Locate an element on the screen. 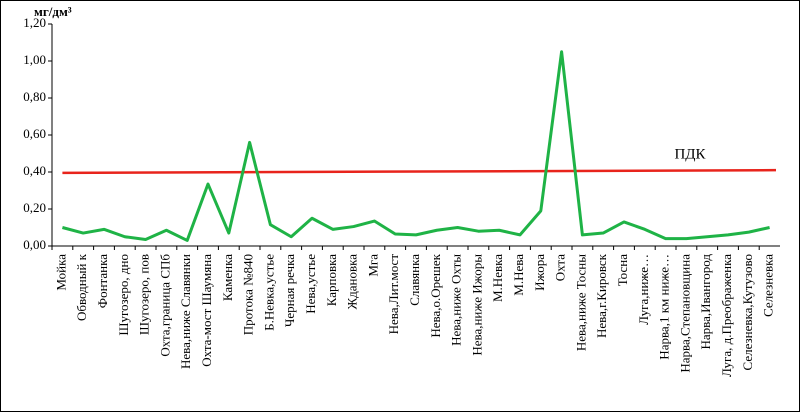 The height and width of the screenshot is (412, 800). x-tick-label: Шугозеро, дно is located at coordinates (123, 295).